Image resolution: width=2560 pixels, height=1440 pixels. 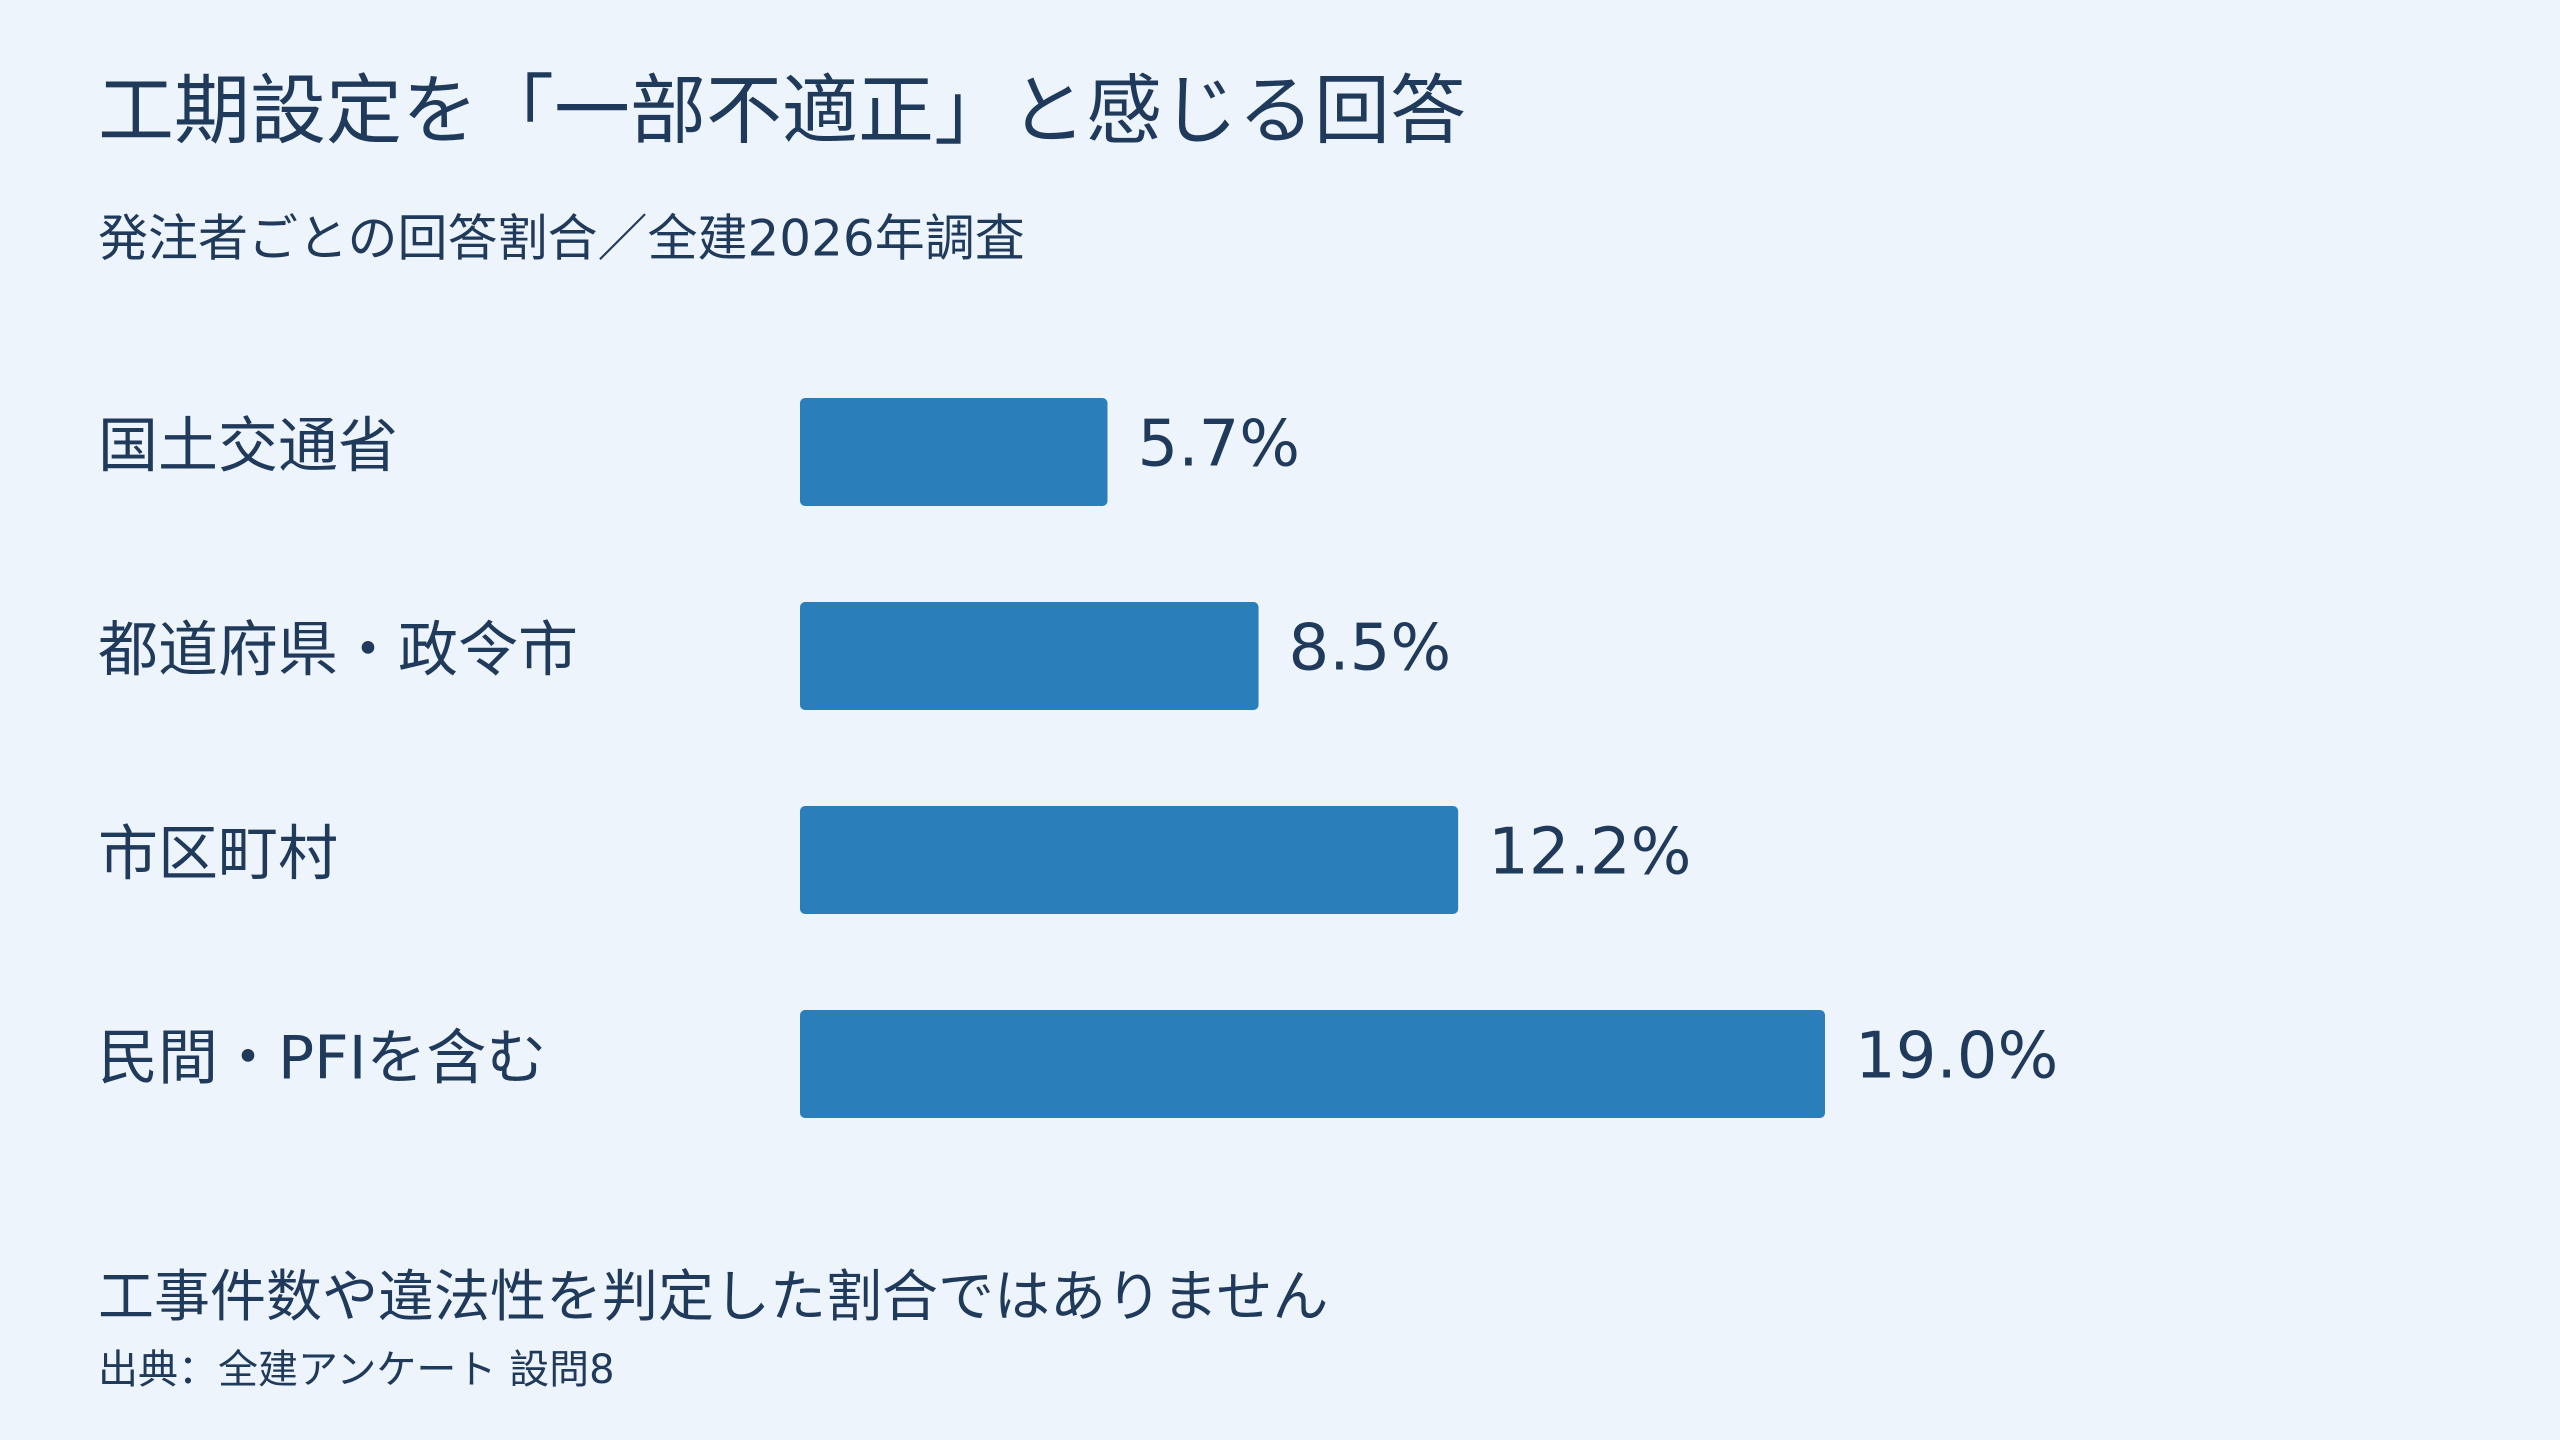 I want to click on category-label: 市区町村, so click(x=218, y=855).